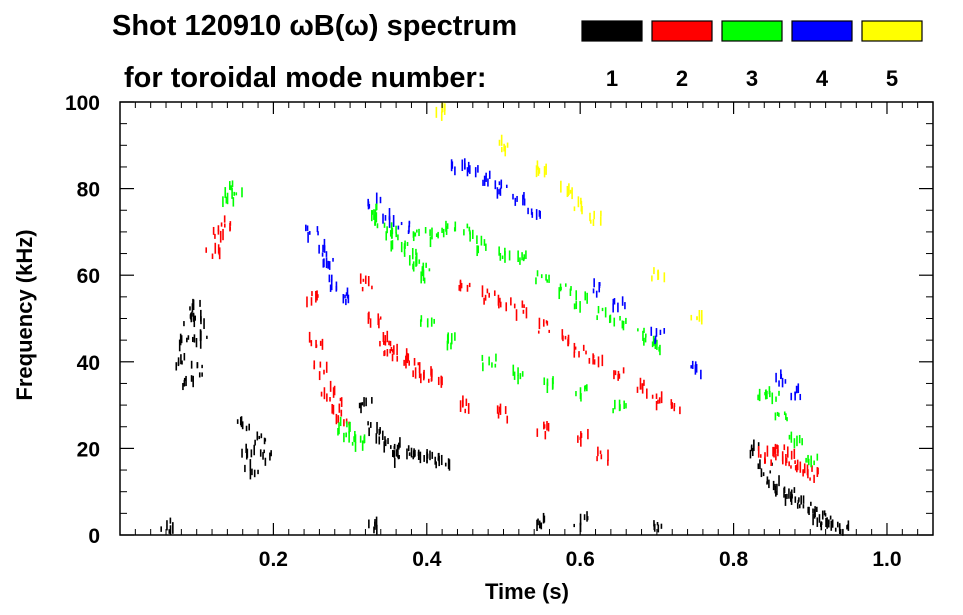  What do you see at coordinates (822, 78) in the screenshot?
I see `legend-label-4: 4` at bounding box center [822, 78].